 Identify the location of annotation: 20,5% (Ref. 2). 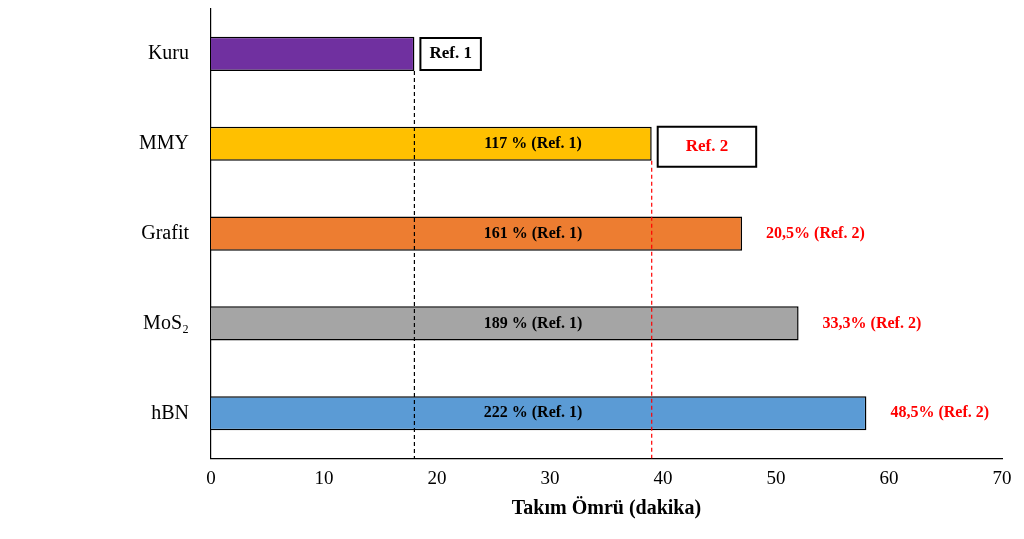
(815, 232).